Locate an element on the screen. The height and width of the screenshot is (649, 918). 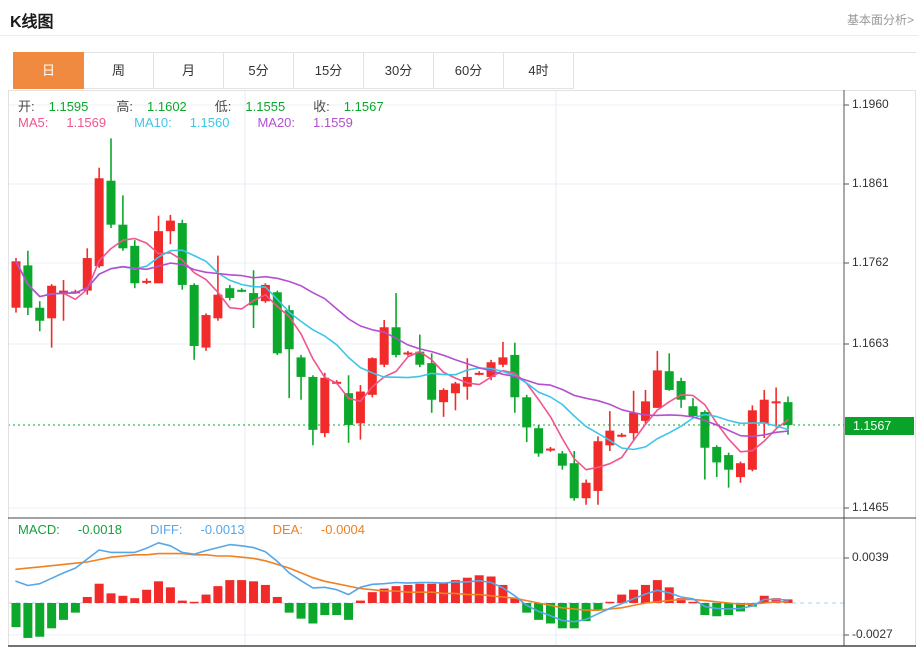
diff-line is located at coordinates (402, 582).